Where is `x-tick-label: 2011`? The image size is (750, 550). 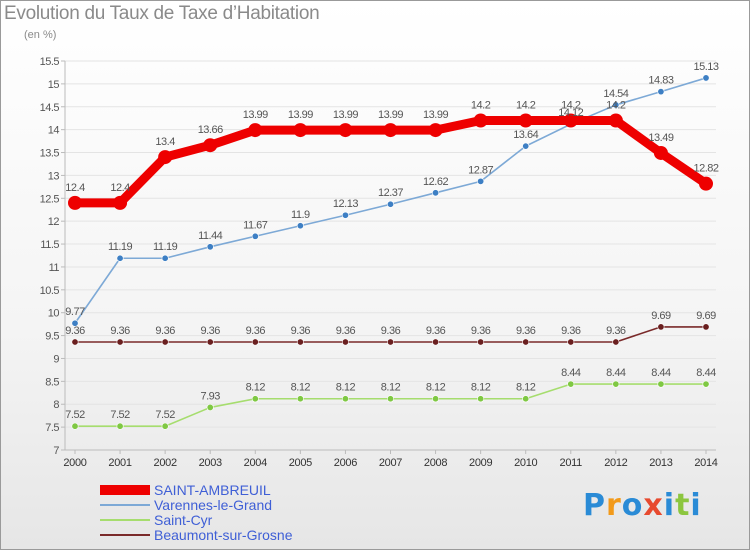
x-tick-label: 2011 is located at coordinates (571, 463).